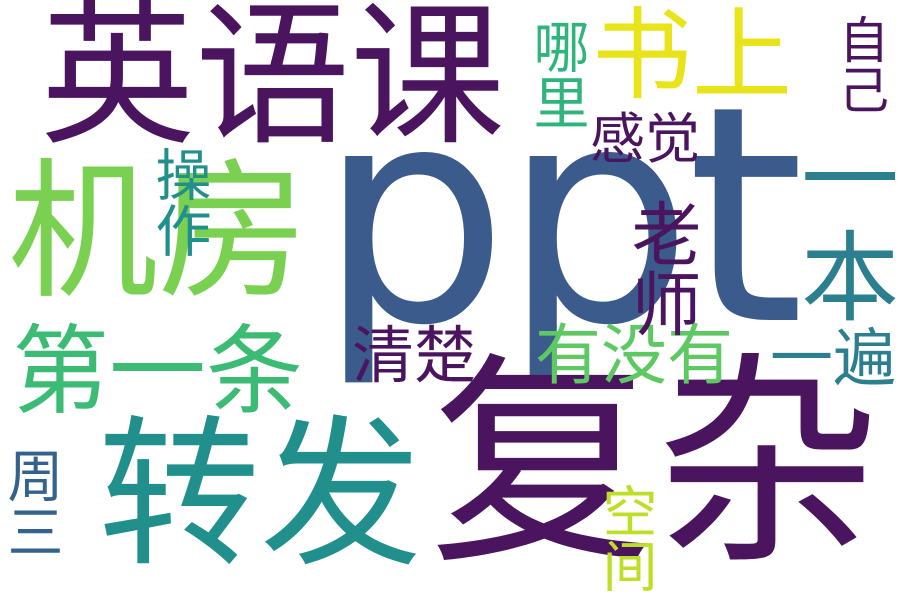  What do you see at coordinates (860, 64) in the screenshot?
I see `word-ziji: 自己` at bounding box center [860, 64].